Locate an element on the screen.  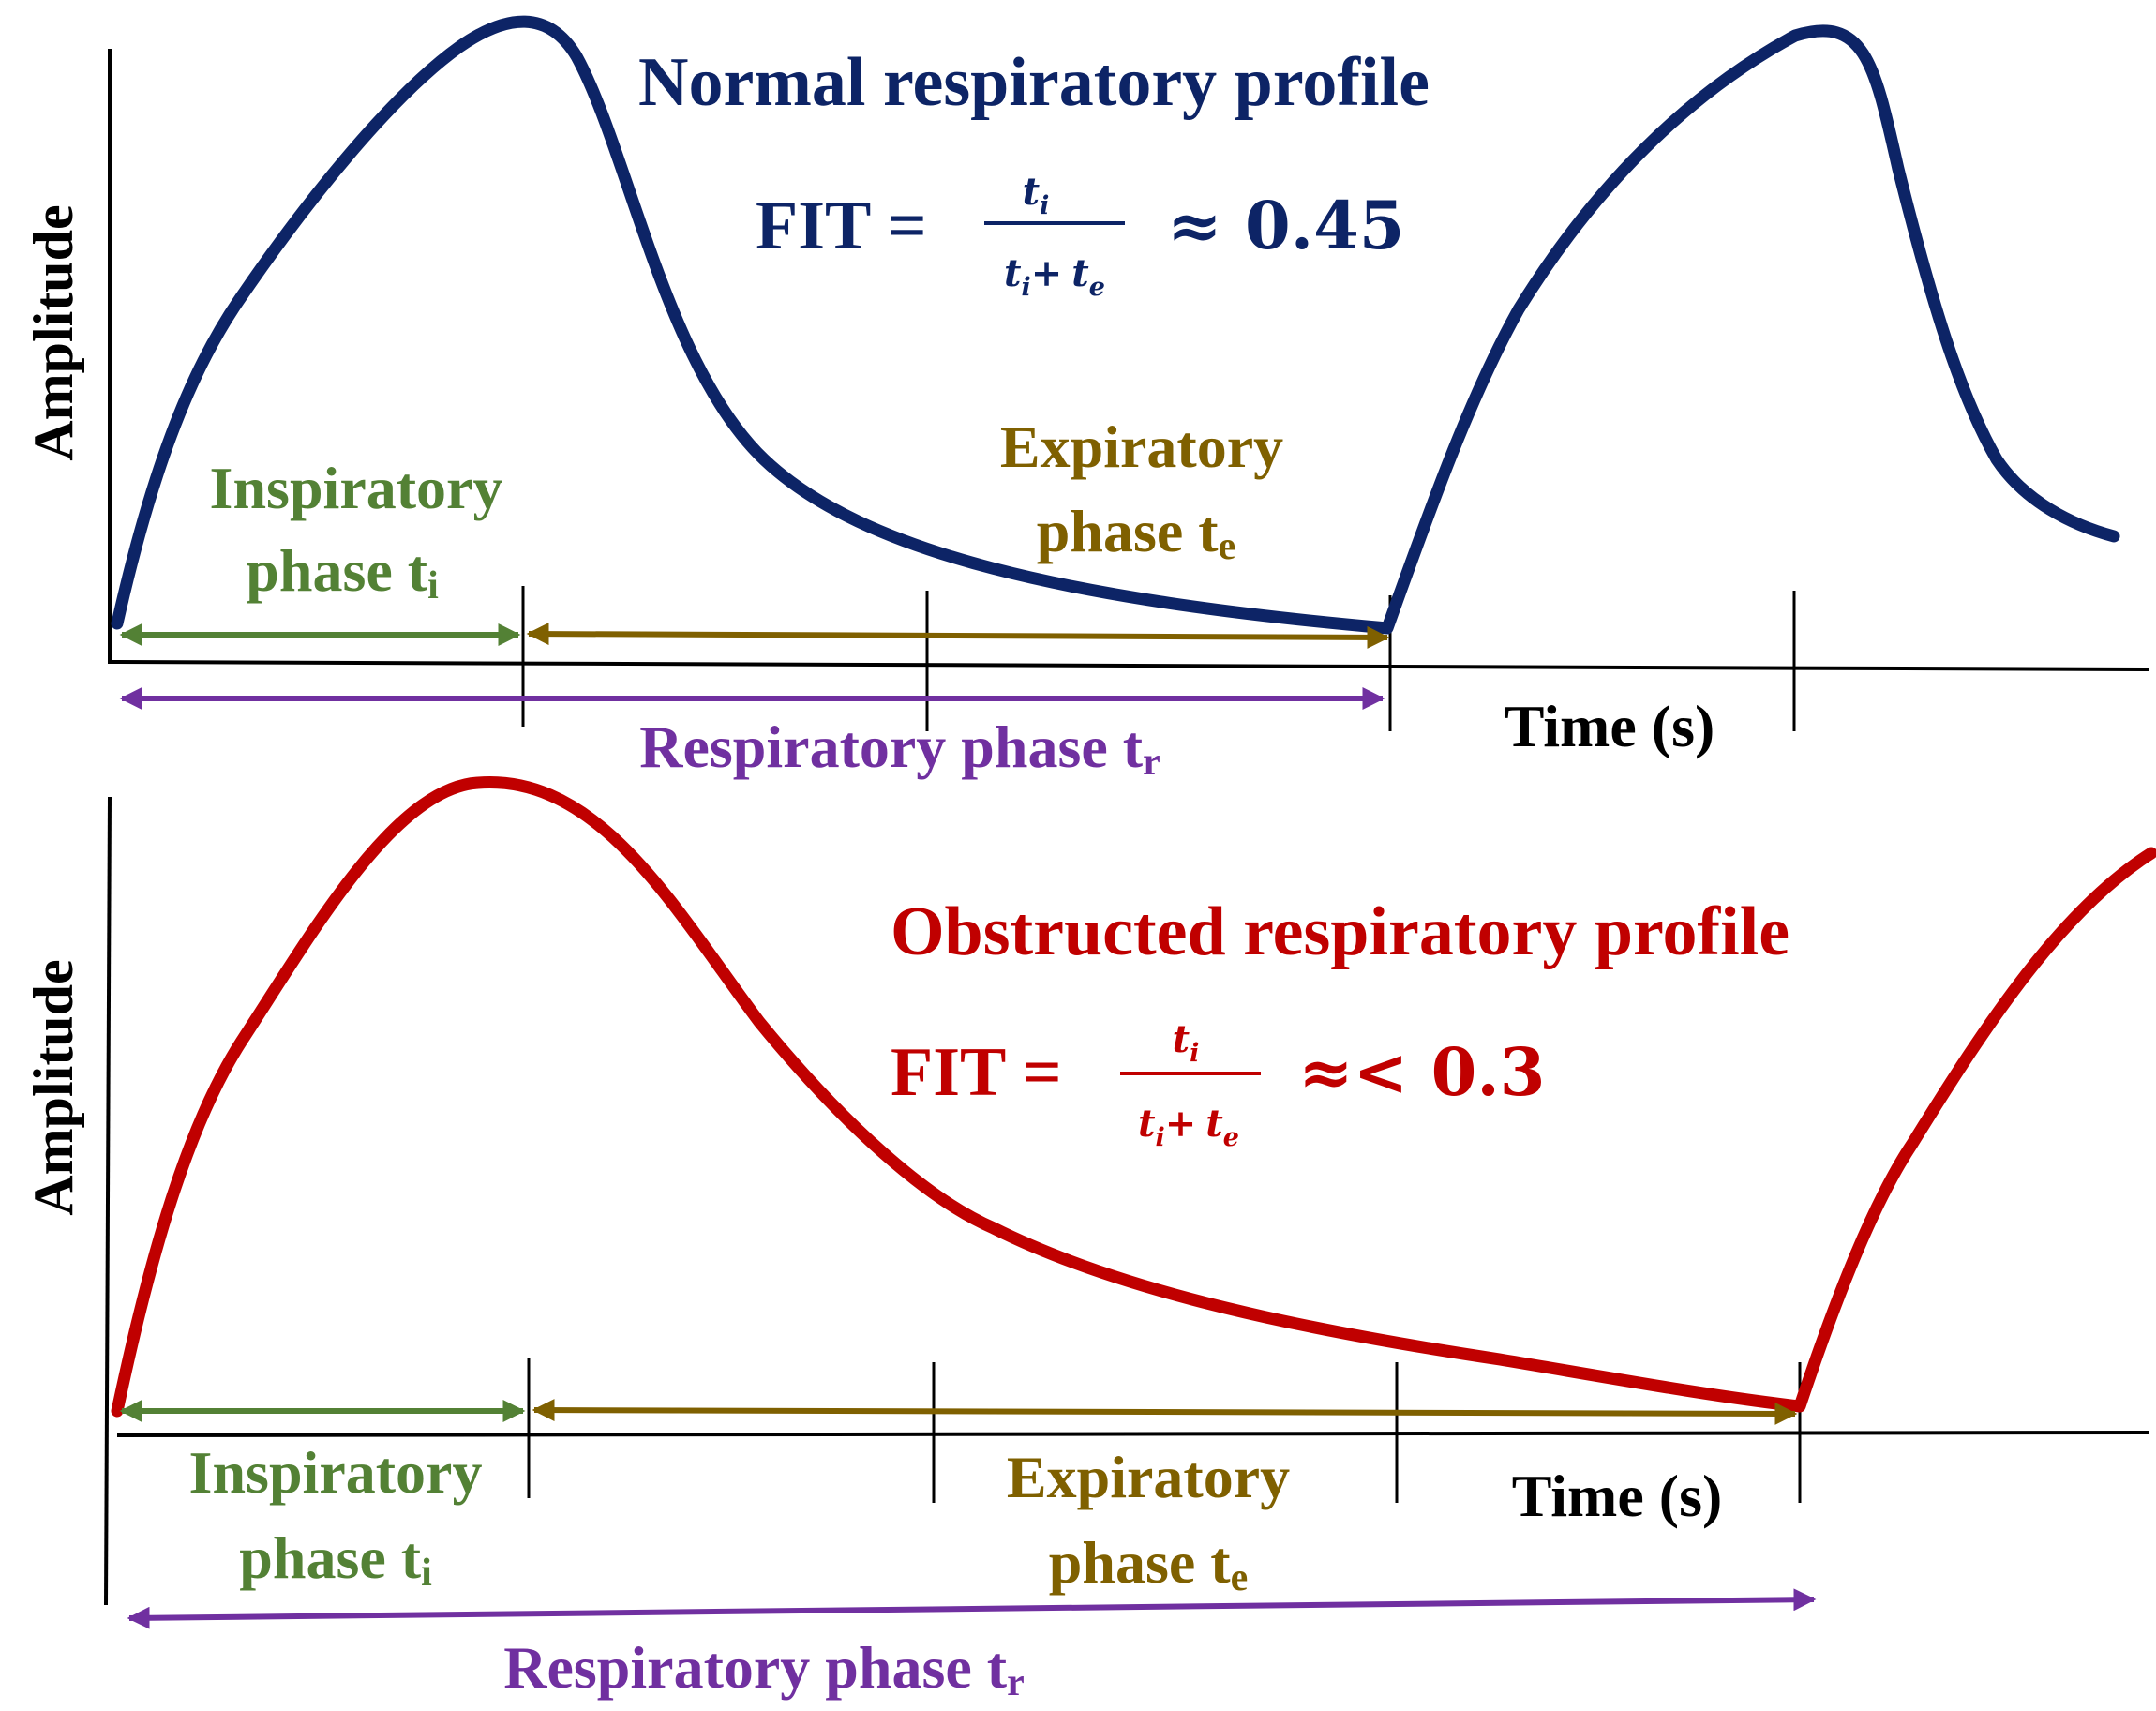
bottom-x-axis-label: Time (s) is located at coordinates (1618, 1496).